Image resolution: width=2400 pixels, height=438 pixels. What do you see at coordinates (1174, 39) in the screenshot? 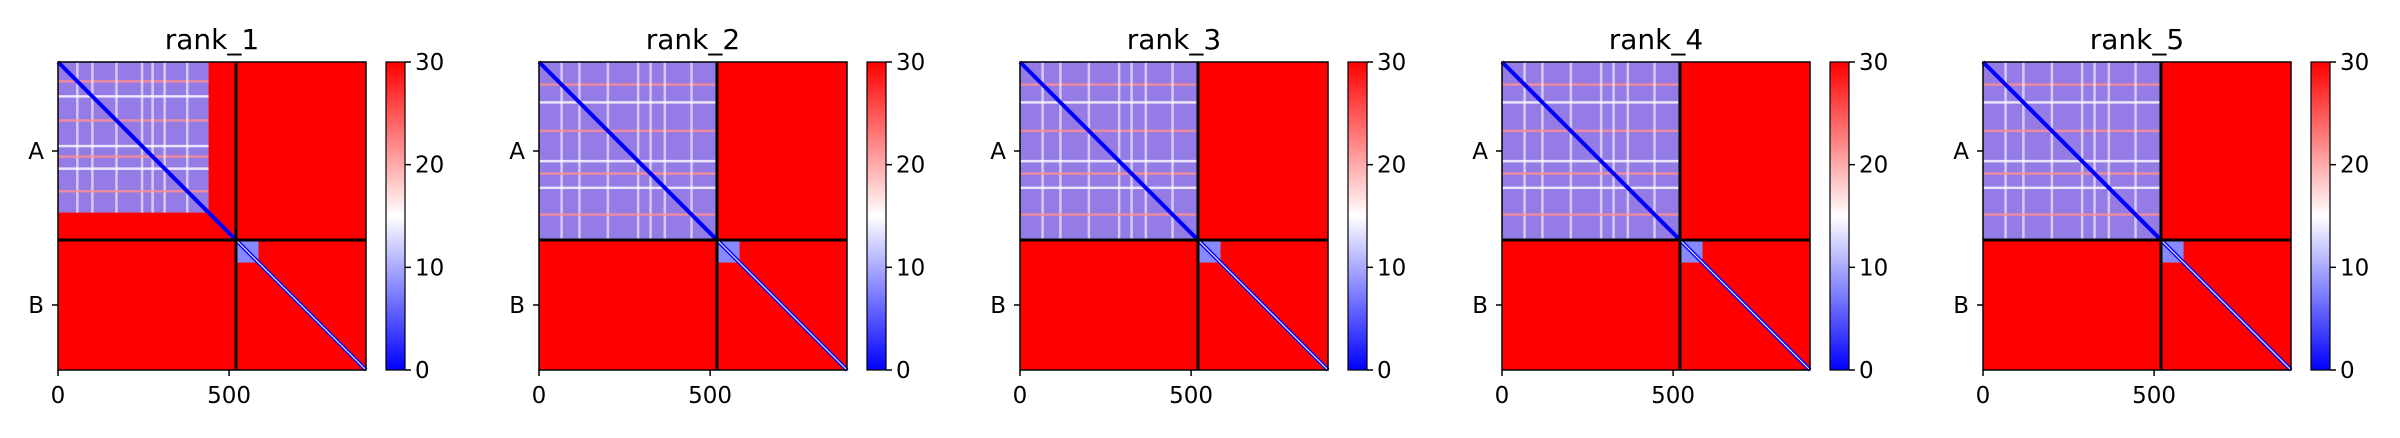
I see `panel-title: rank_3` at bounding box center [1174, 39].